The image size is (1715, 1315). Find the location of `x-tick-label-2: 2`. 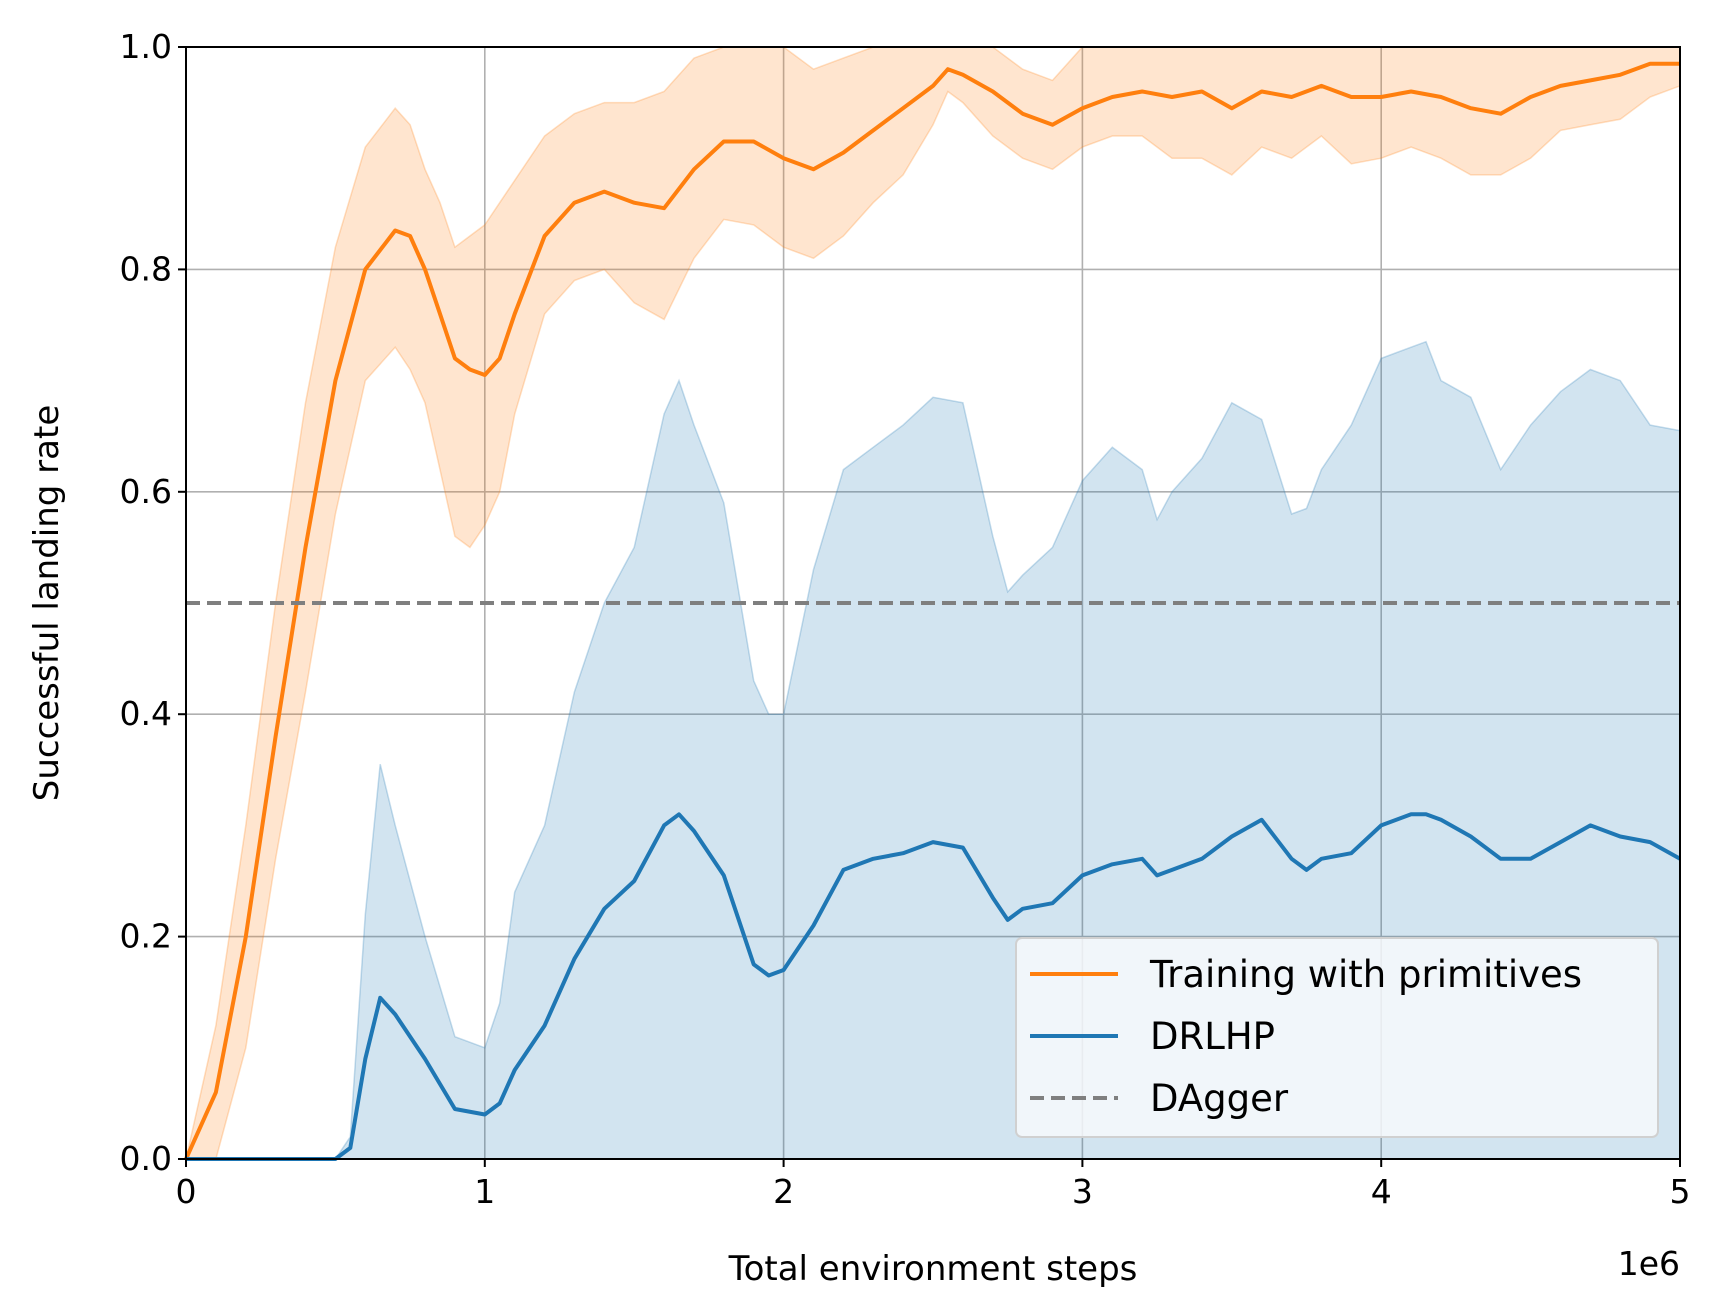

x-tick-label-2: 2 is located at coordinates (783, 1191).